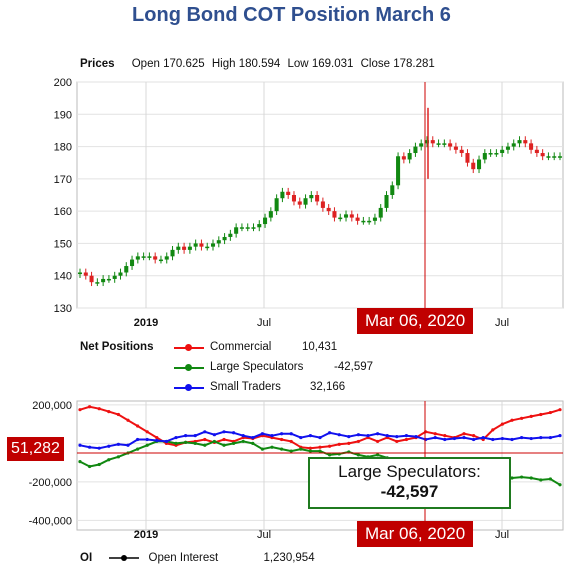 The width and height of the screenshot is (583, 564). What do you see at coordinates (328, 387) in the screenshot?
I see `legend-value-small-traders: 32,166` at bounding box center [328, 387].